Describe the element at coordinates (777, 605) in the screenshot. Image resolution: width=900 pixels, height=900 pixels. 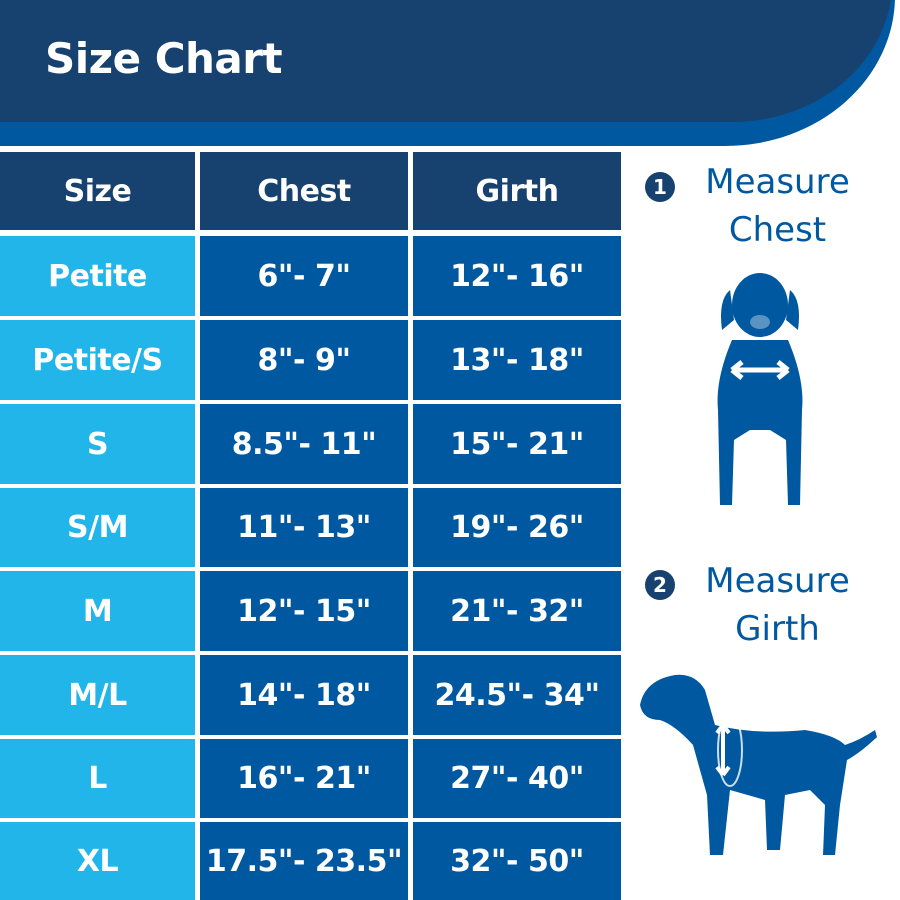
I see `step-2-label: Measure Girth` at that location.